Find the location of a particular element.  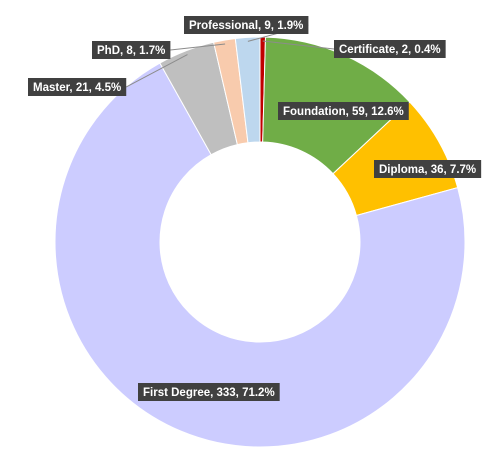

data-label-professional: Professional, 9, 1.9% is located at coordinates (246, 25).